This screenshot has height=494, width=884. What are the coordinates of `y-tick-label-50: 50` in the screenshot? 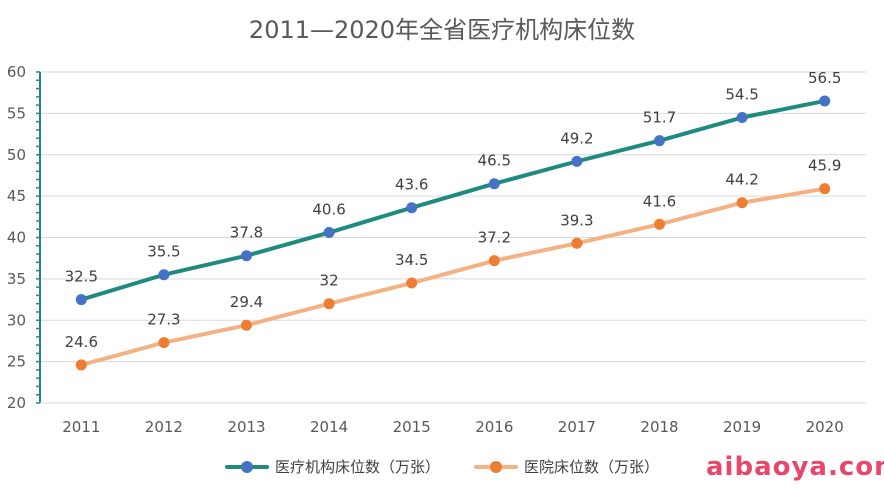 It's located at (16, 155).